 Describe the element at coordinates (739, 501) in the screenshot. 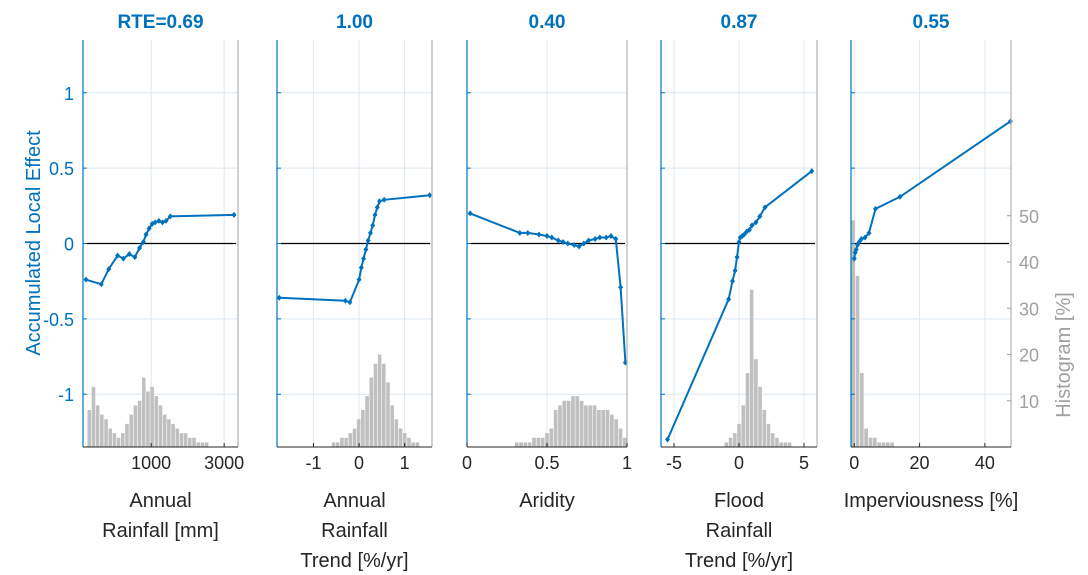

I see `x-axis-label-line: Flood` at that location.